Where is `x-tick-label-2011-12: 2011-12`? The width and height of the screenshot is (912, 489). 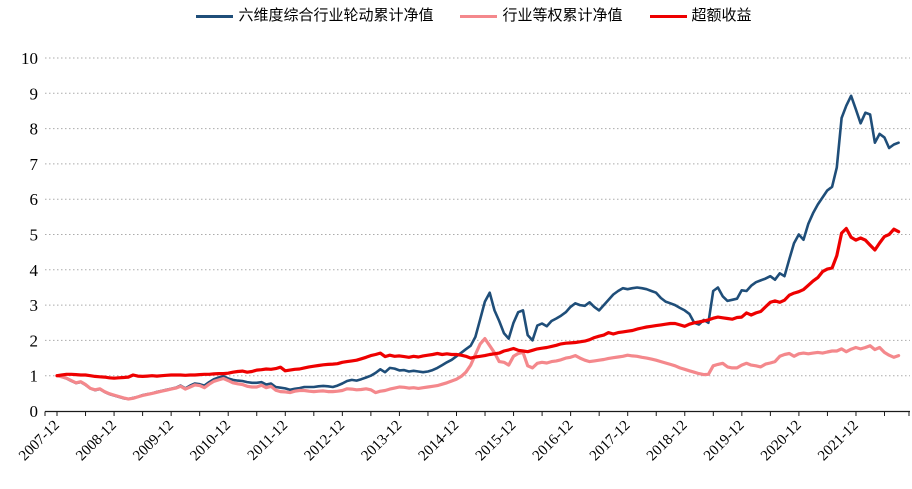 x-tick-label-2011-12: 2011-12 is located at coordinates (268, 441).